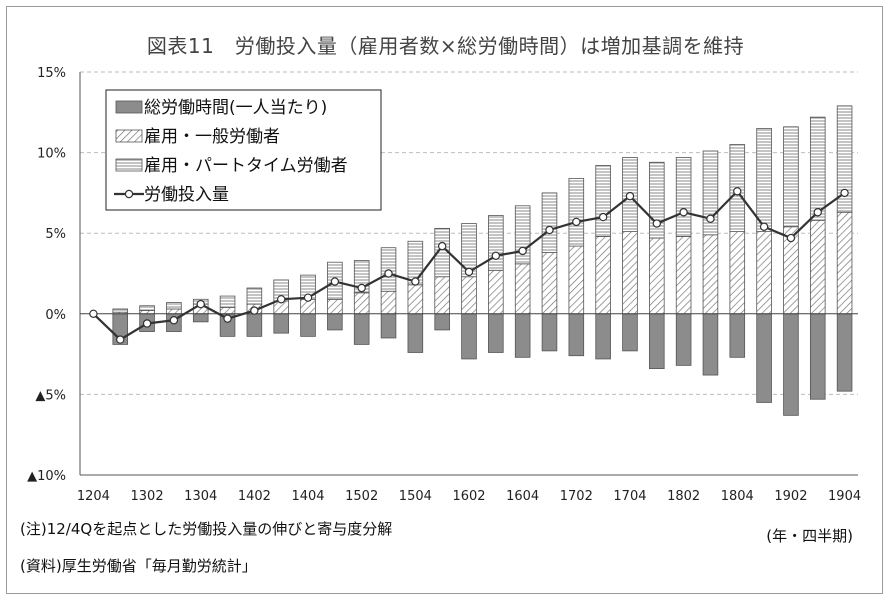 The image size is (891, 600). Describe the element at coordinates (468, 496) in the screenshot. I see `x-tick-label: 1602` at that location.